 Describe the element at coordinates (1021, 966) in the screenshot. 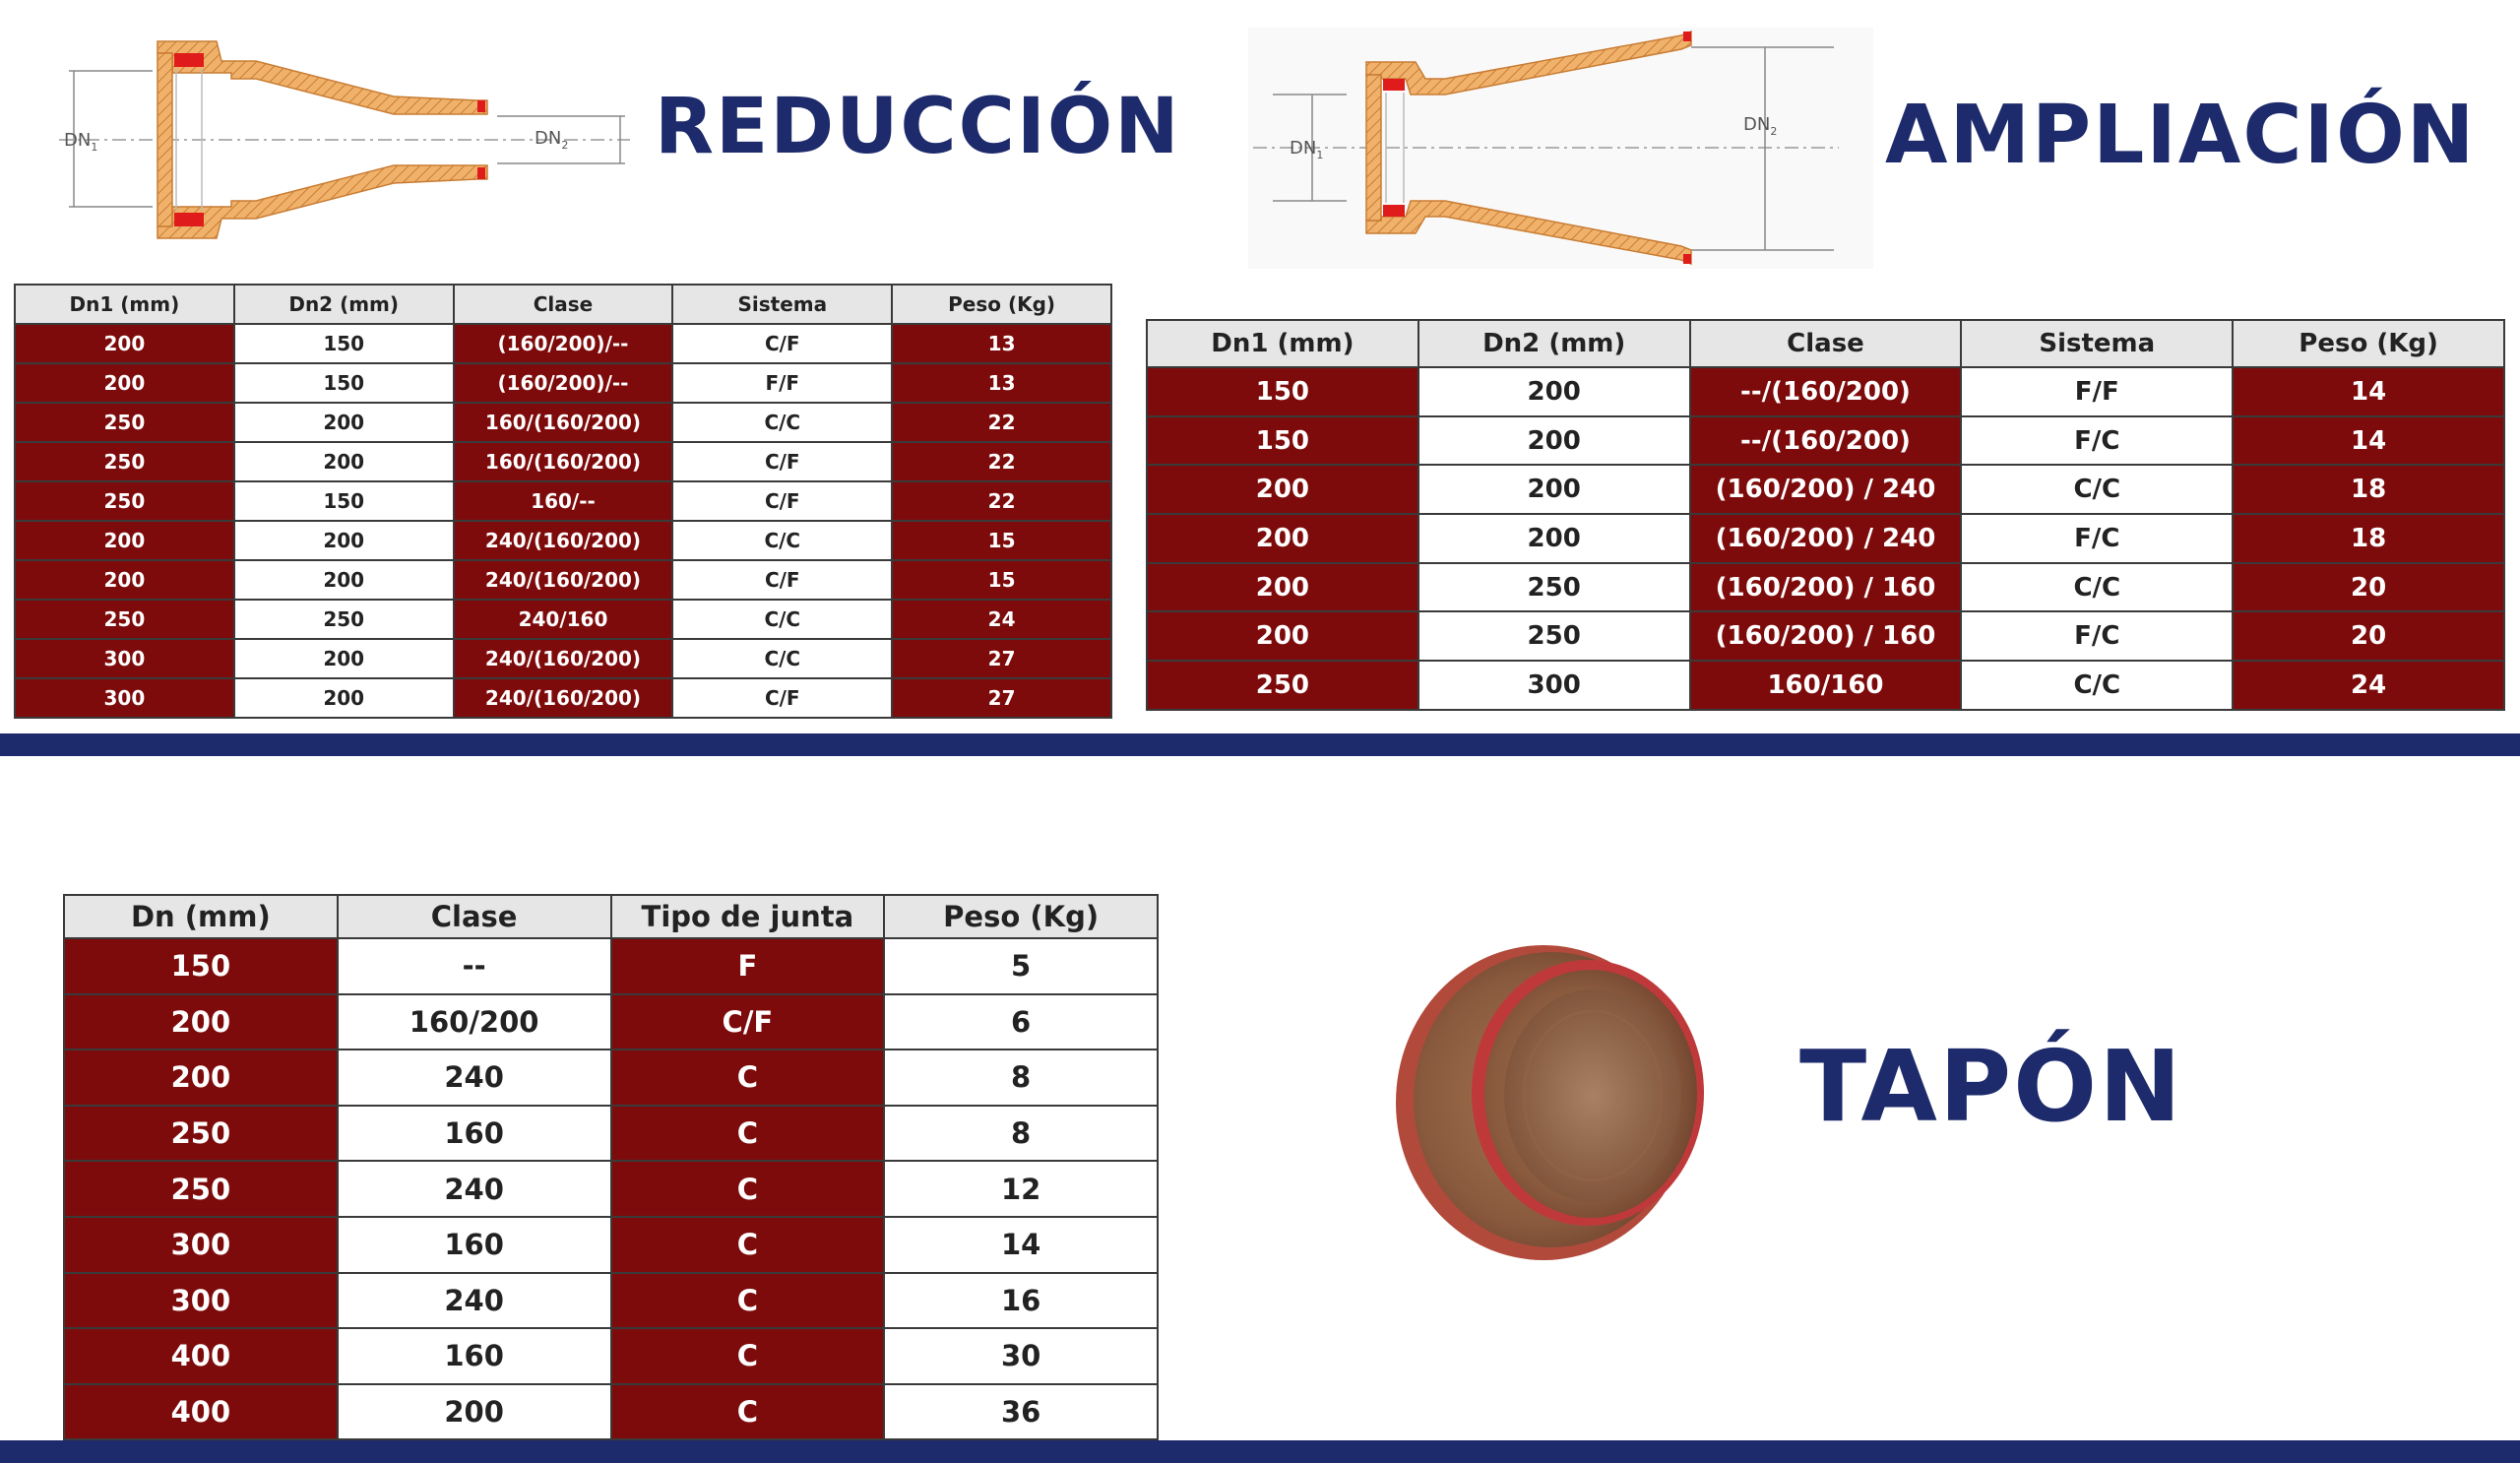

I see `table-cell: 5` at that location.